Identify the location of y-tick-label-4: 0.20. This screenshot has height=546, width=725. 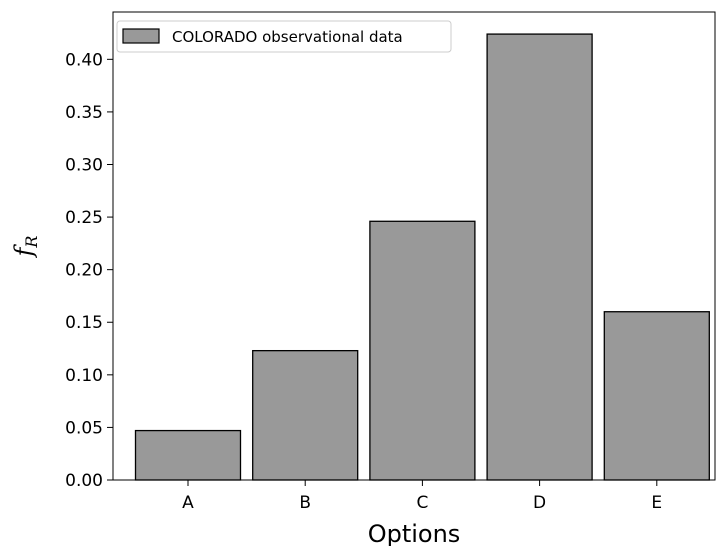
(84, 271).